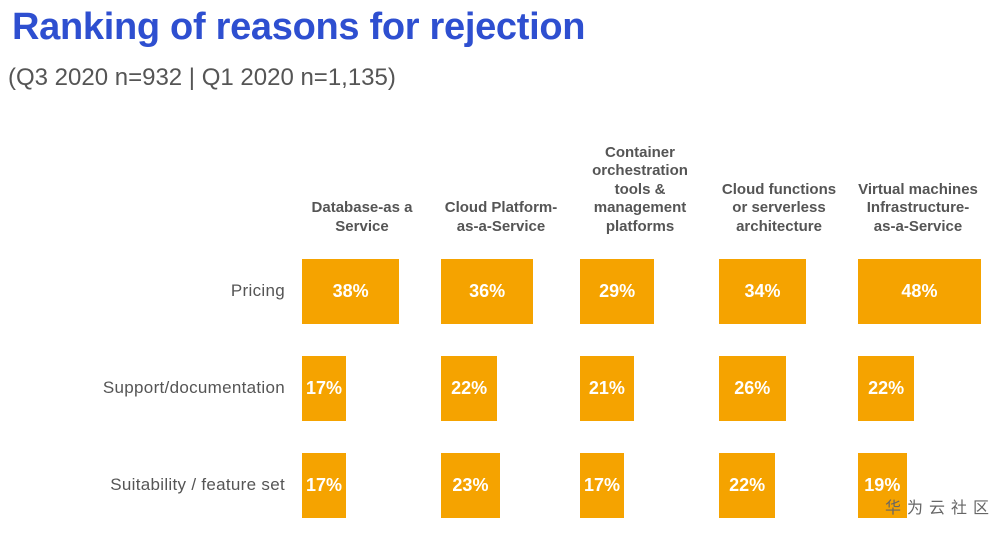 The height and width of the screenshot is (534, 1007). I want to click on row-label: Suitability / feature set, so click(197, 484).